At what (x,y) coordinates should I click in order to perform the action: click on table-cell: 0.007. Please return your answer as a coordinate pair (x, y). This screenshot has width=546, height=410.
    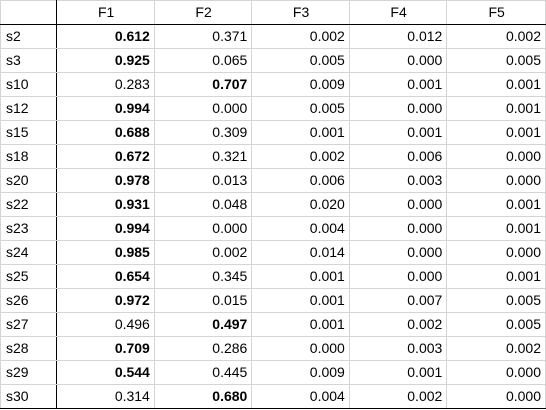
    Looking at the image, I should click on (398, 300).